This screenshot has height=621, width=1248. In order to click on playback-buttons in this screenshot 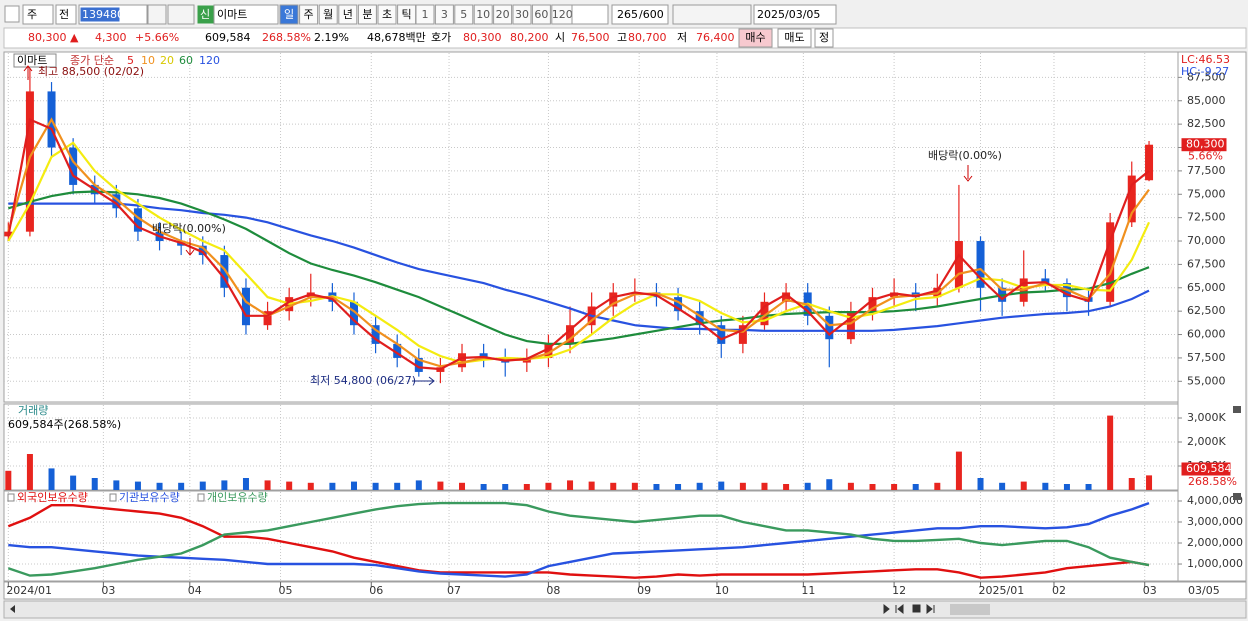, I will do `click(909, 609)`.